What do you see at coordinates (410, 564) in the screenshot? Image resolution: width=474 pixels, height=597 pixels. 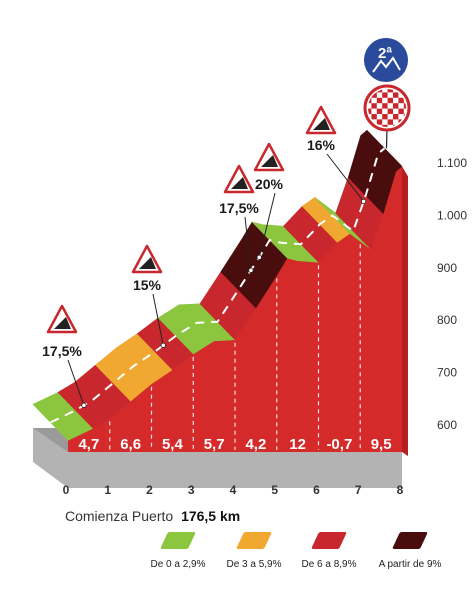 I see `legend-label: A partir de 9%` at bounding box center [410, 564].